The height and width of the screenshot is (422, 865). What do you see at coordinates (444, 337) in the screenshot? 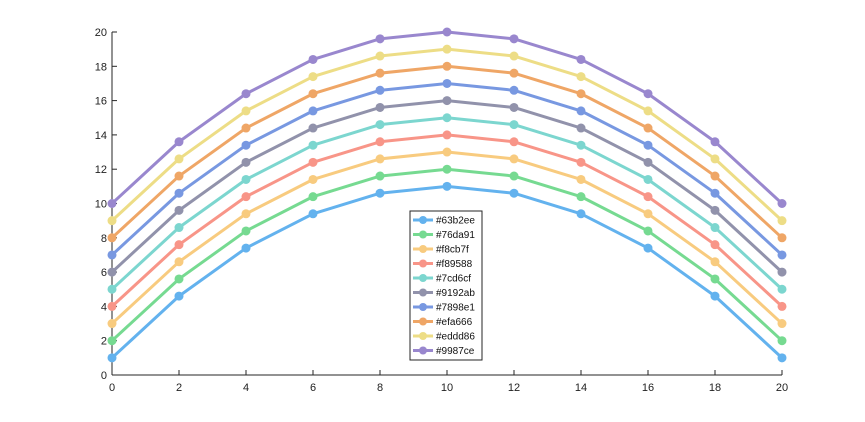
I see `legend-item: #eddd86` at bounding box center [444, 337].